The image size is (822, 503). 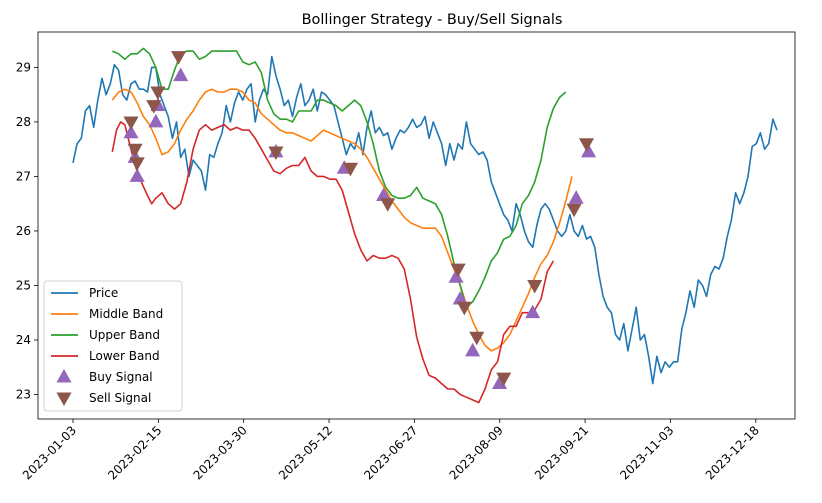 What do you see at coordinates (476, 452) in the screenshot?
I see `x-tick-label: 2023-08-09` at bounding box center [476, 452].